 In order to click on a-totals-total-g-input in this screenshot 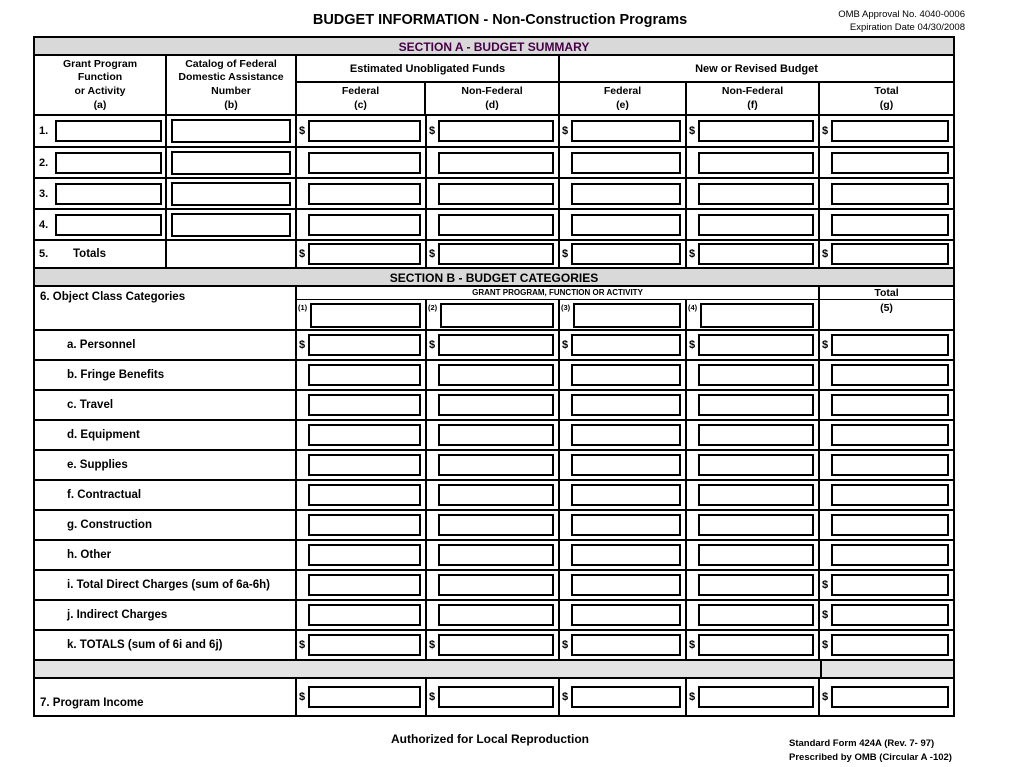, I will do `click(890, 254)`.